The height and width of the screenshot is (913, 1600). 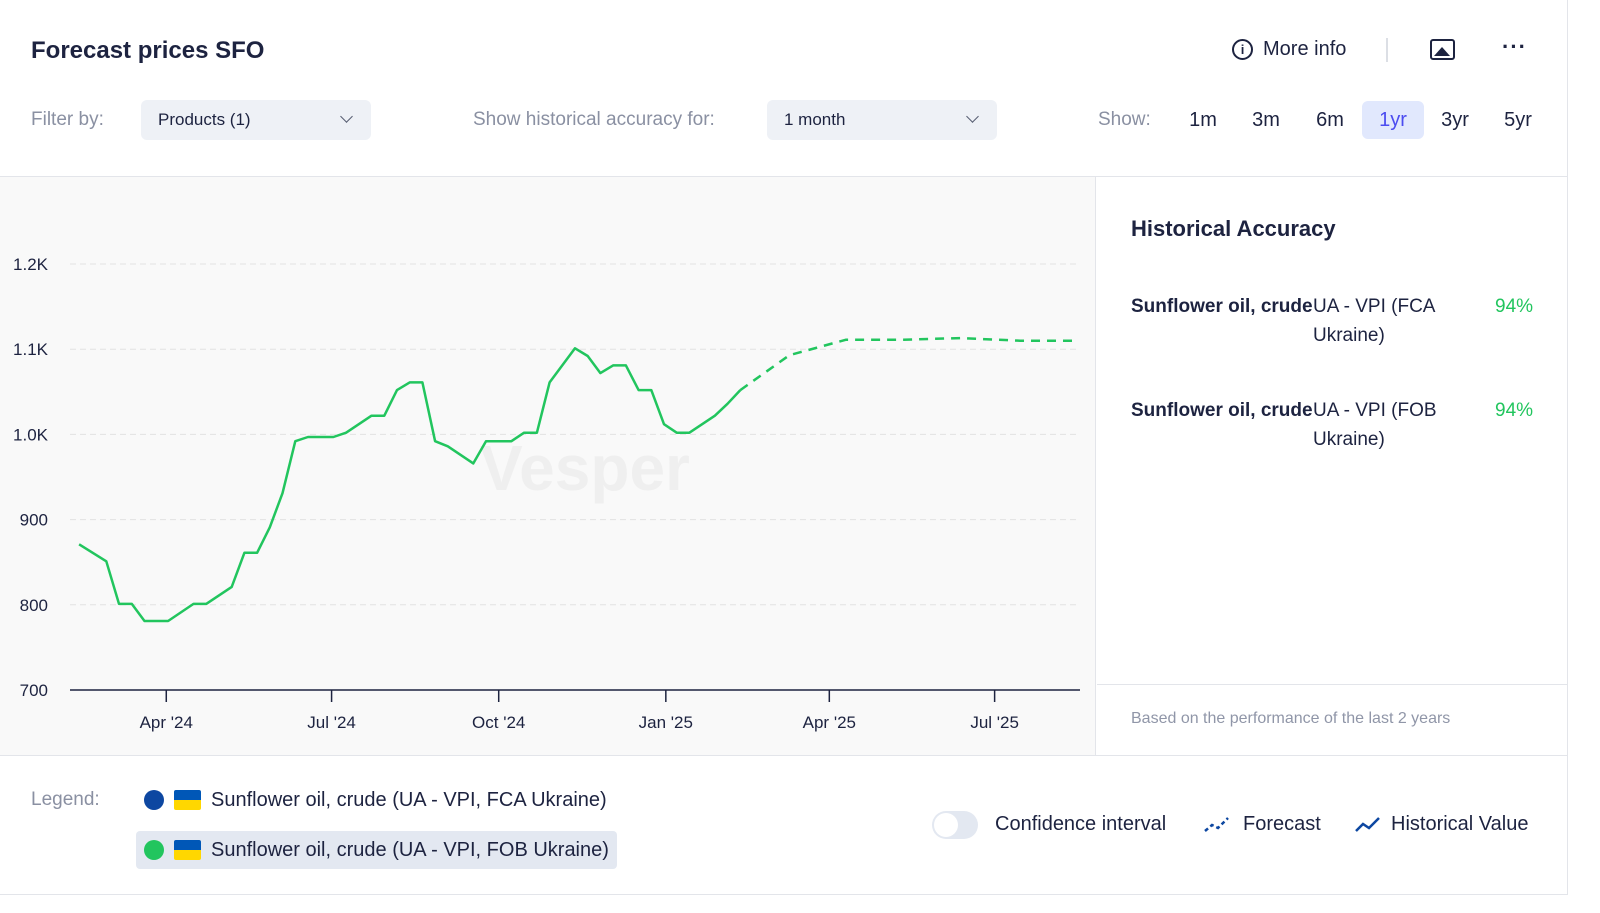 What do you see at coordinates (994, 722) in the screenshot?
I see `x-tick-label: Jul '25` at bounding box center [994, 722].